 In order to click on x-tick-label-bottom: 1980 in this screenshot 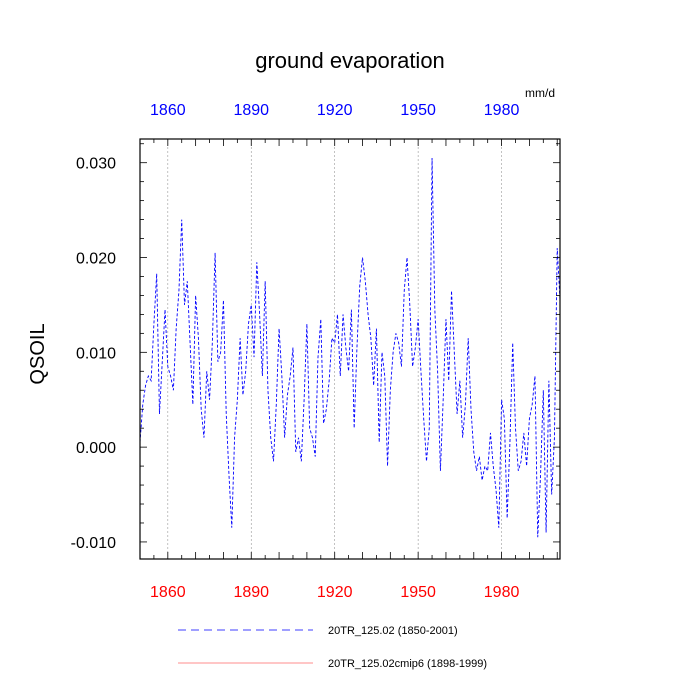, I will do `click(502, 592)`.